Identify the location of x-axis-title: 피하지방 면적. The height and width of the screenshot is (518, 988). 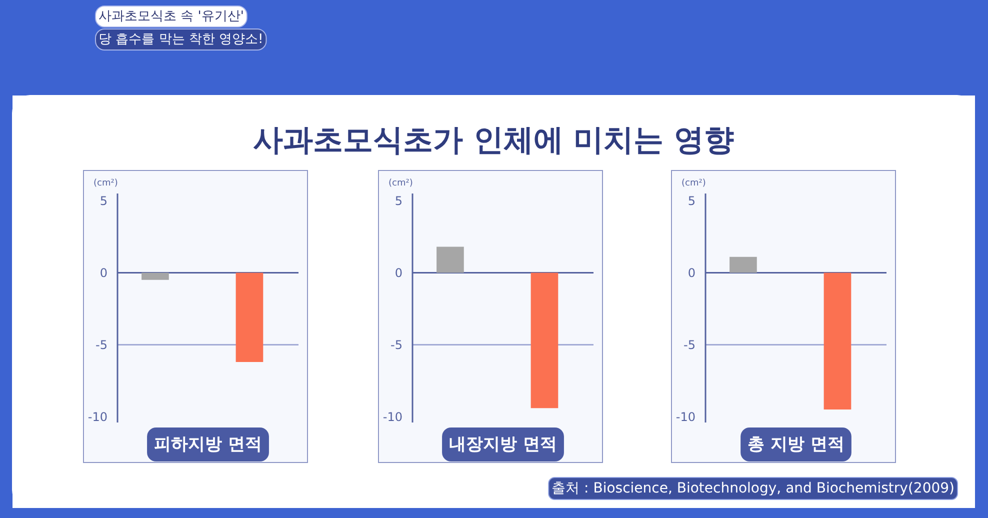
(208, 444).